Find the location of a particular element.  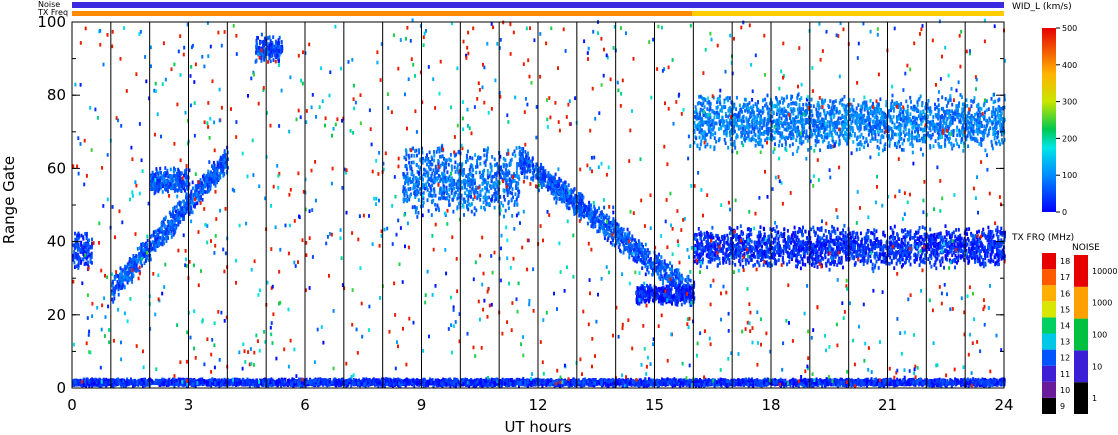

txfreq-strip-late is located at coordinates (848, 13).